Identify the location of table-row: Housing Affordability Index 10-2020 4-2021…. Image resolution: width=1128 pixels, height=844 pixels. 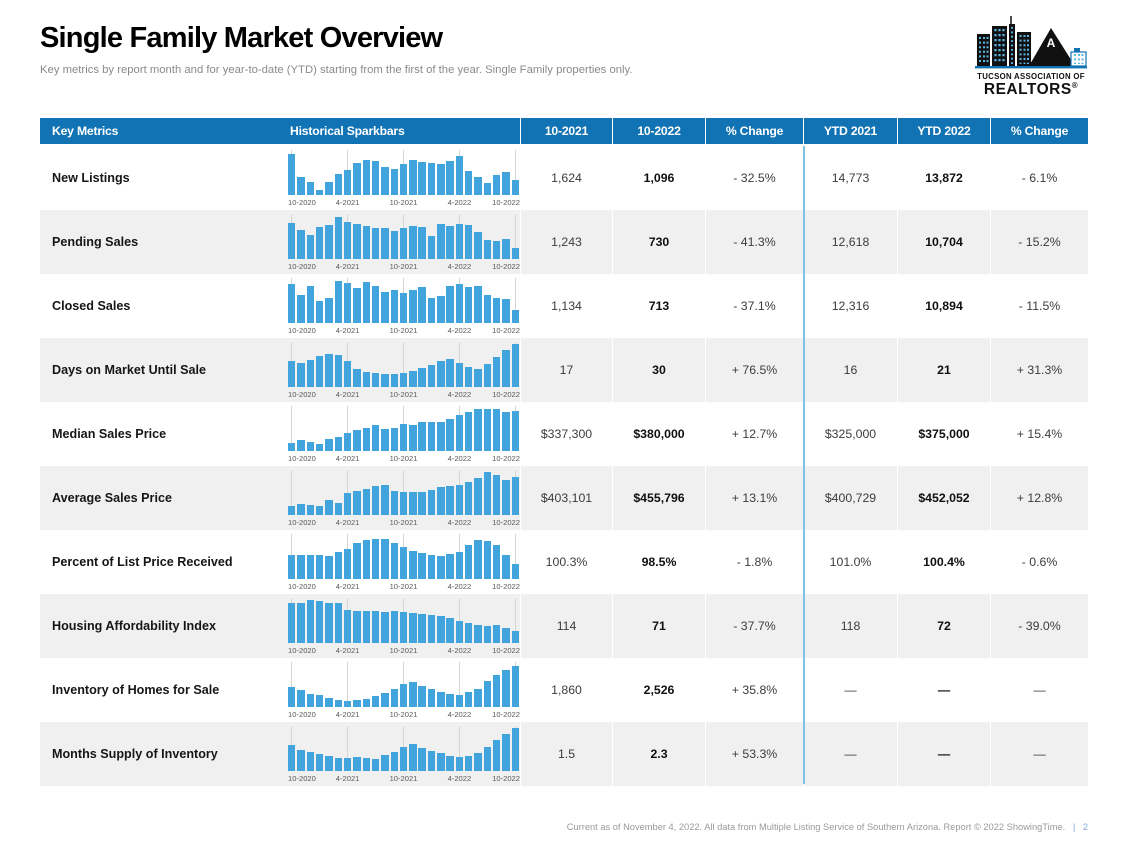
(564, 626).